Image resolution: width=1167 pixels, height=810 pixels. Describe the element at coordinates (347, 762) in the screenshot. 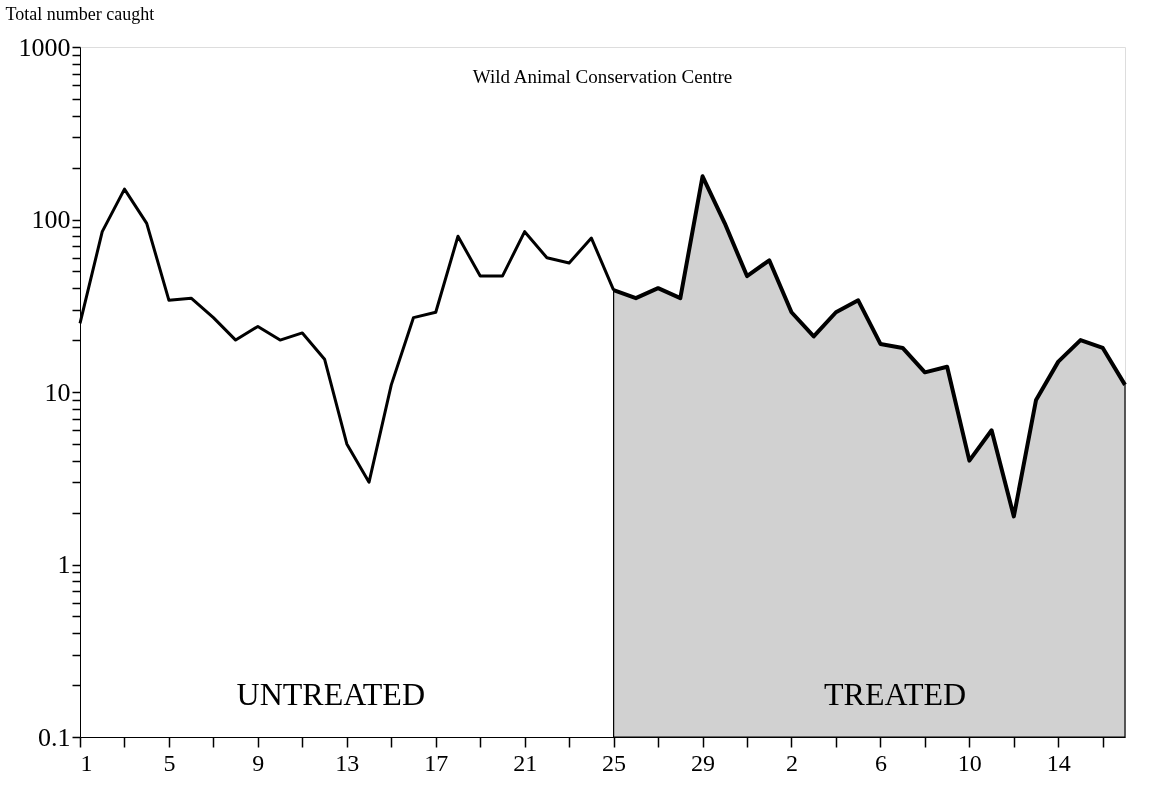

I see `x-tick-label: 13` at that location.